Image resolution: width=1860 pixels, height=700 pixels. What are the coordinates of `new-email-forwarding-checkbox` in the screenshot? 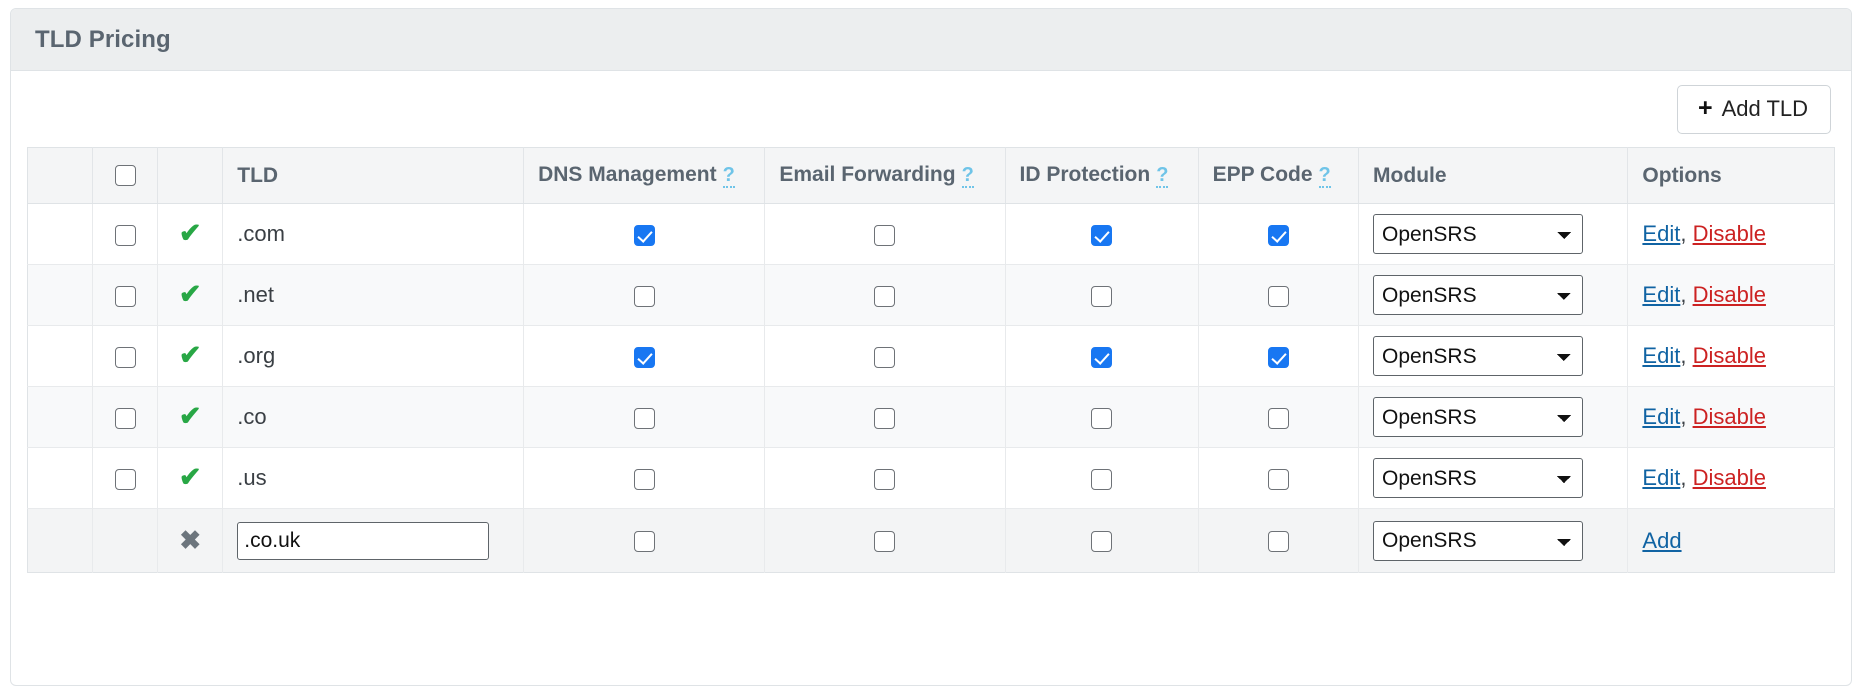 It's located at (885, 542).